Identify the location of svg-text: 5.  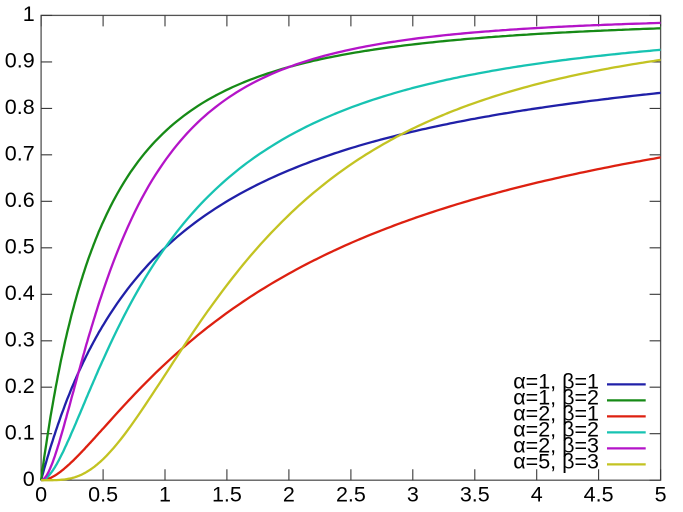
(661, 494).